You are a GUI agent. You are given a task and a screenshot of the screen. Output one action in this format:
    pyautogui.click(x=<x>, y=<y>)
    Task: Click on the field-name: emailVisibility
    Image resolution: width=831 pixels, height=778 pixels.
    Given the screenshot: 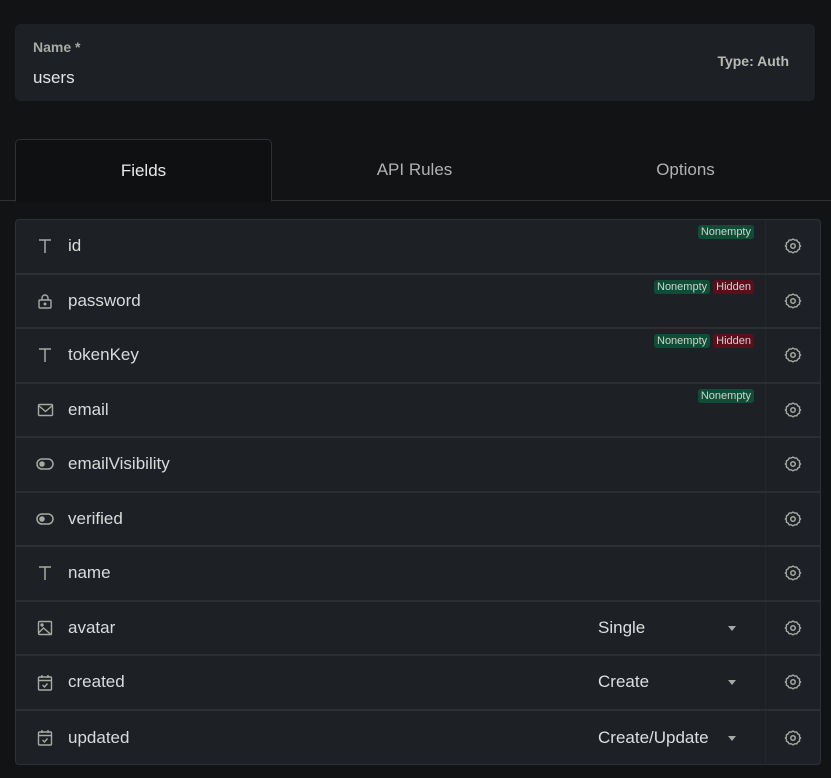 What is the action you would take?
    pyautogui.click(x=119, y=464)
    